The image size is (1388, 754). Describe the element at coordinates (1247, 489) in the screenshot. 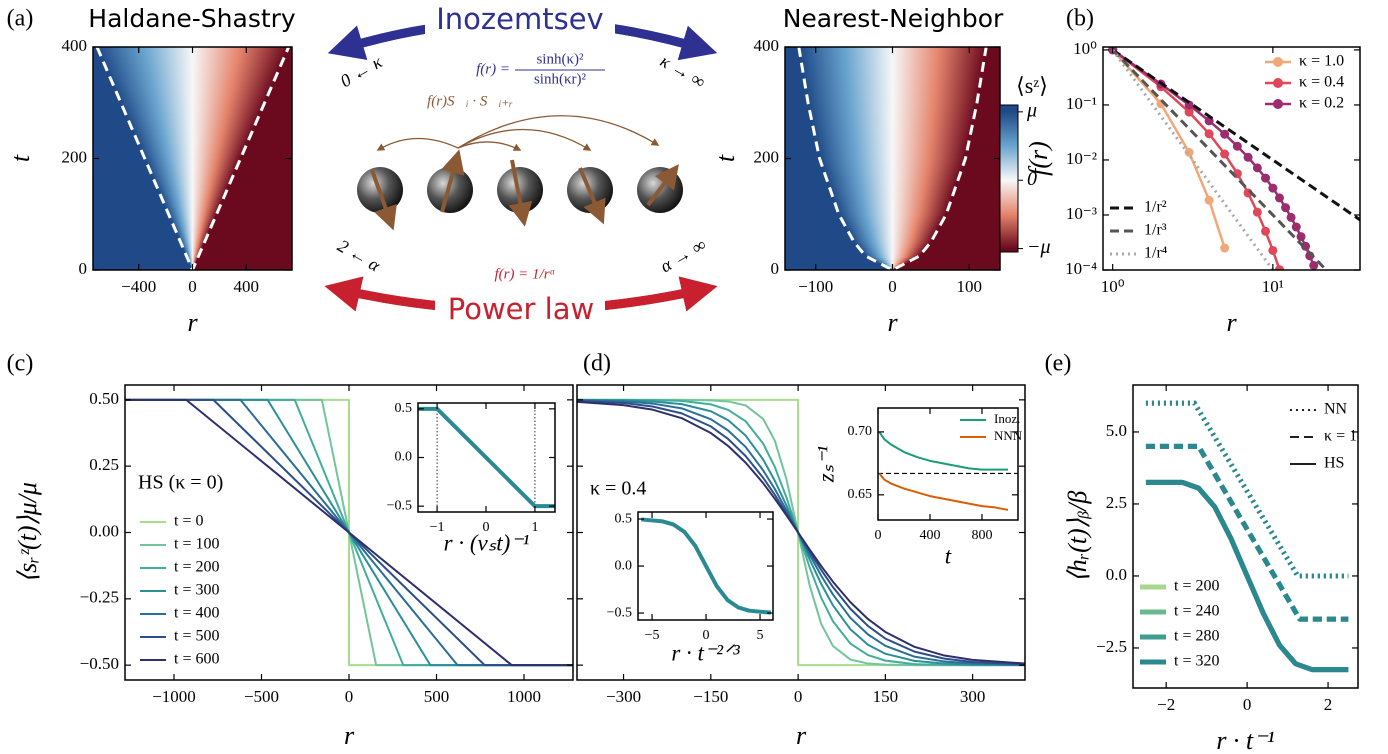

I see `profile-line` at that location.